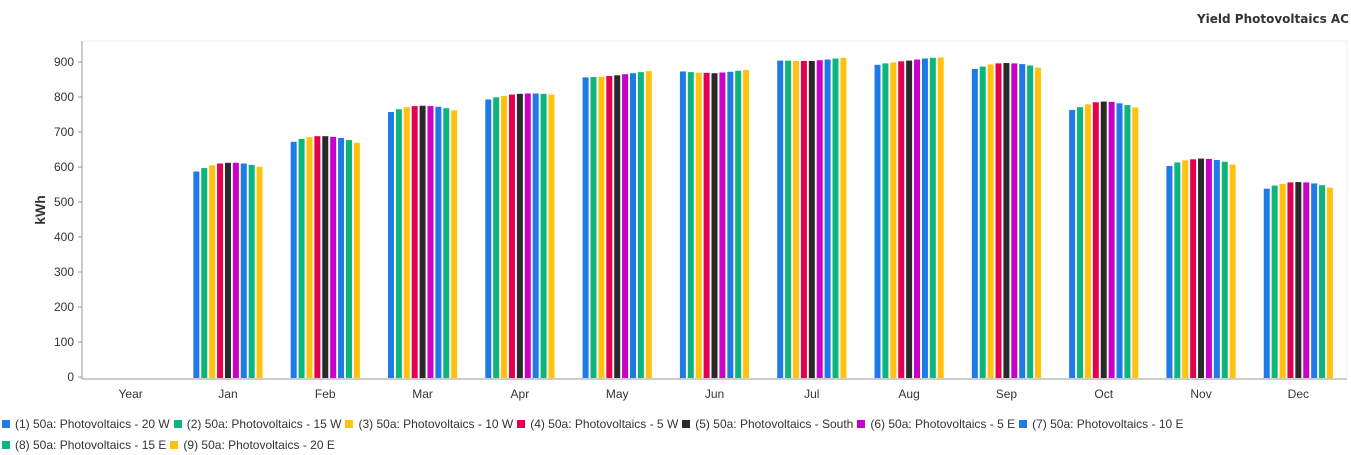 This screenshot has height=455, width=1351. I want to click on legend-item: (7) 50a: Photovoltaics - 10 E, so click(1101, 424).